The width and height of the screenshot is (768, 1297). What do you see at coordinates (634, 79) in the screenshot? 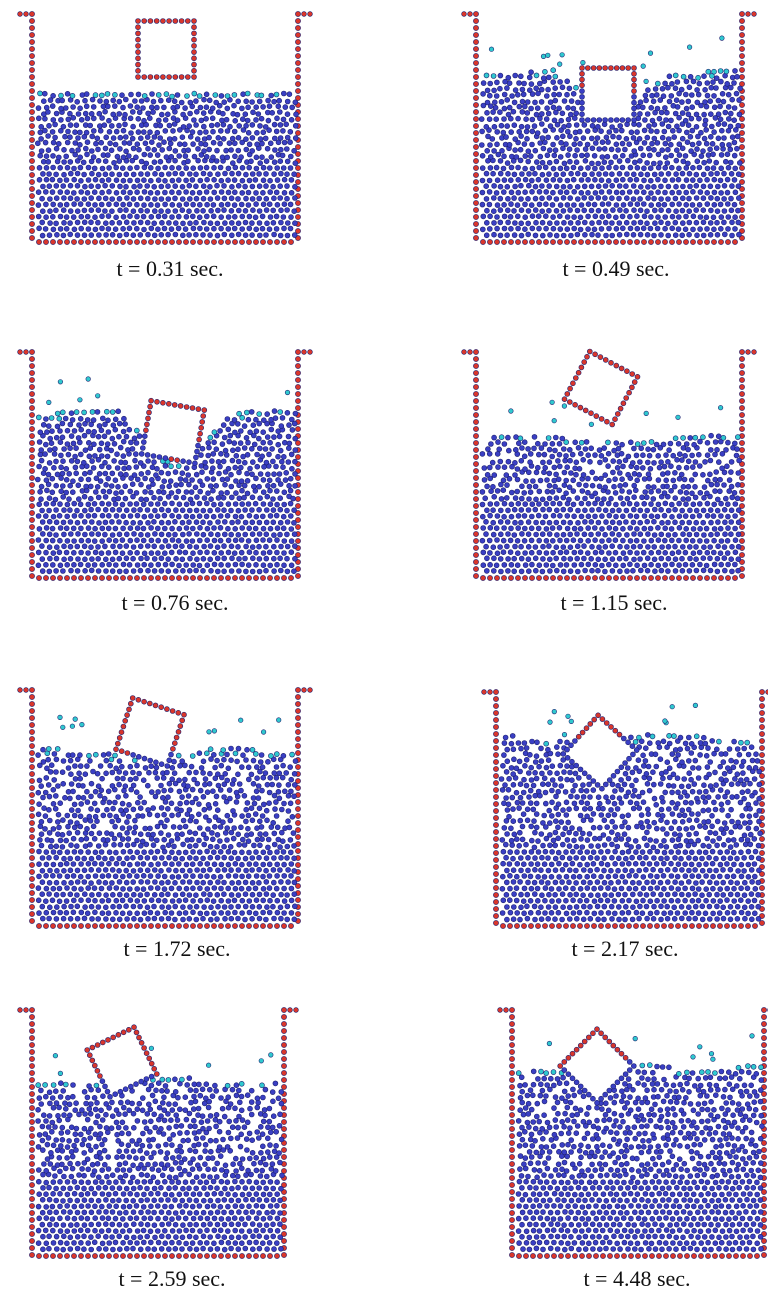
I see `block-particle` at bounding box center [634, 79].